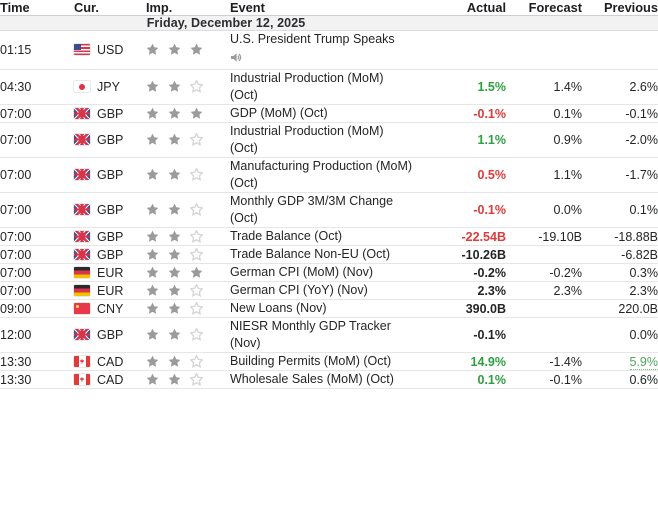 Image resolution: width=658 pixels, height=521 pixels. I want to click on table-row: 01:15 USD U.S. President Trump Speaks, so click(329, 50).